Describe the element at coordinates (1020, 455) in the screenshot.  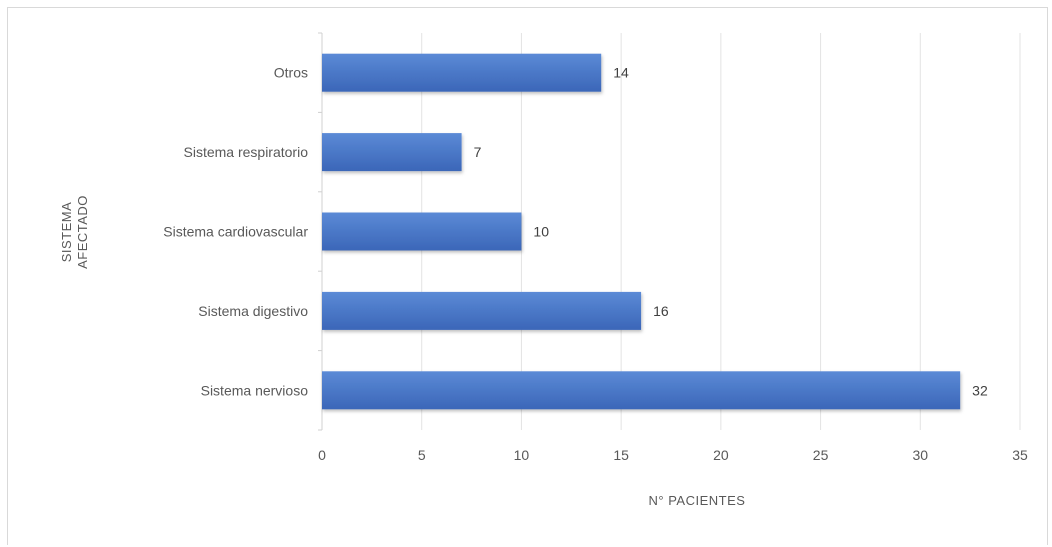
I see `x-tick-label-35: 35` at that location.